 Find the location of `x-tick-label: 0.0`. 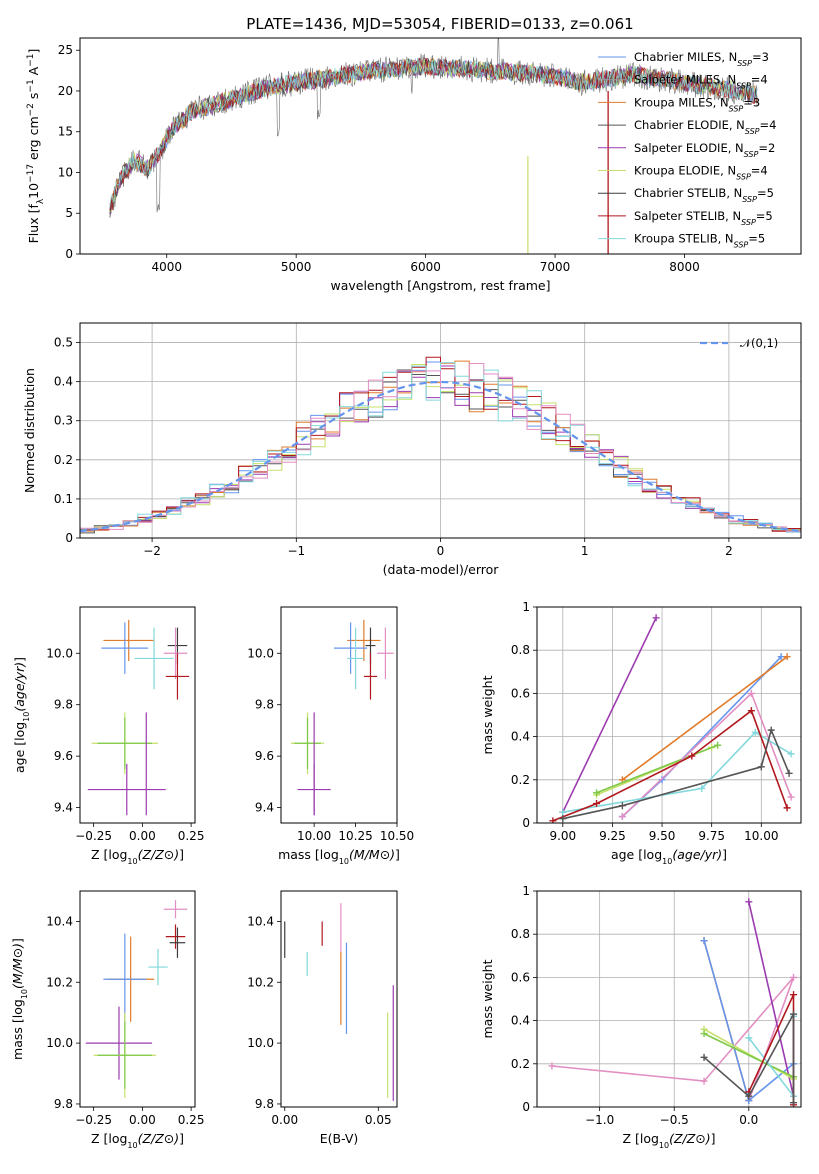

x-tick-label: 0.0 is located at coordinates (748, 1120).